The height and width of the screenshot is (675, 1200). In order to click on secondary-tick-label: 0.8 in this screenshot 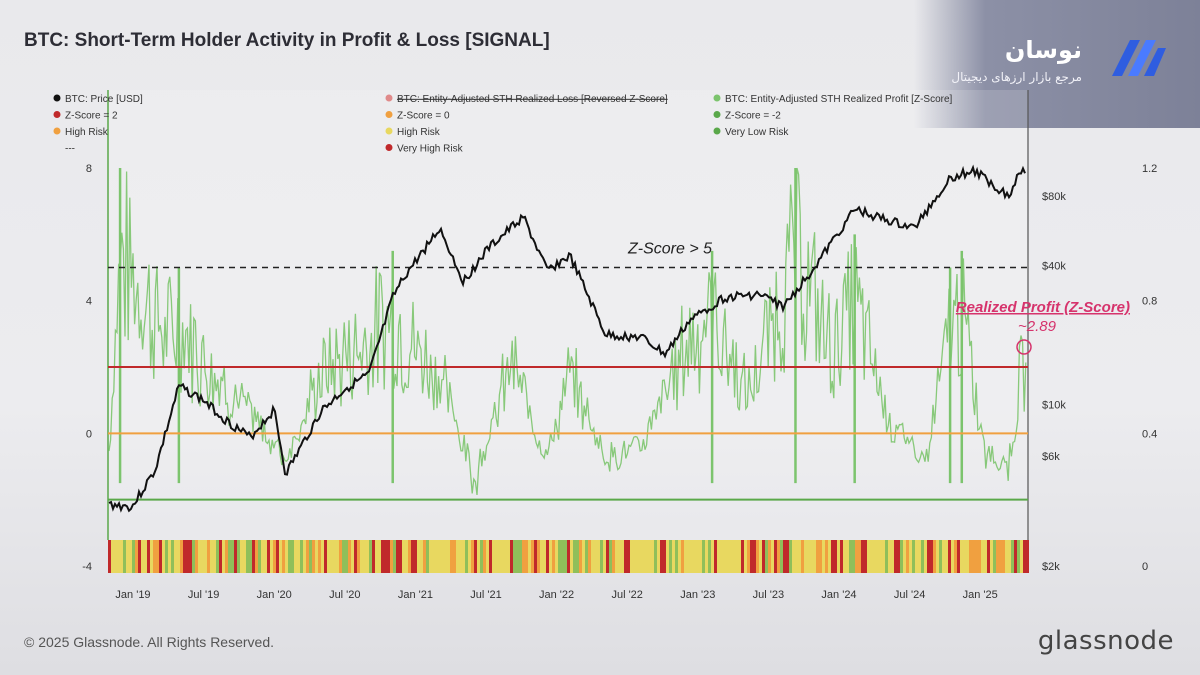, I will do `click(1149, 302)`.